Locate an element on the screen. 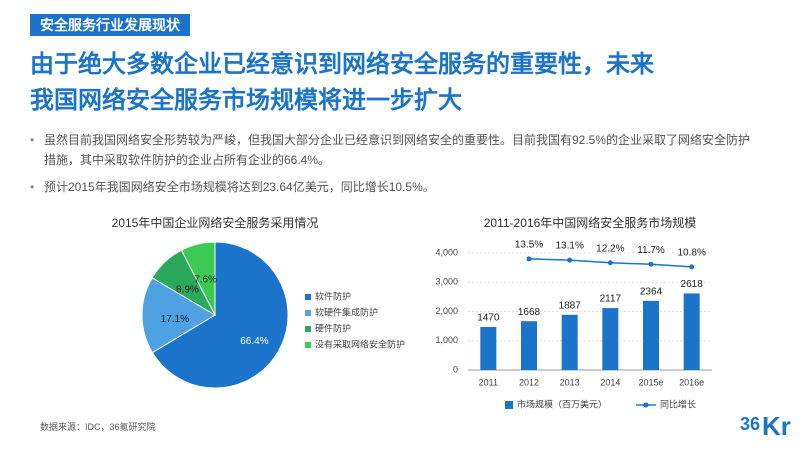 The width and height of the screenshot is (800, 450). bullet: 预计2015年我国网络安全市场规模将达到23.64亿美元，同比增长10.5%。 is located at coordinates (394, 187).